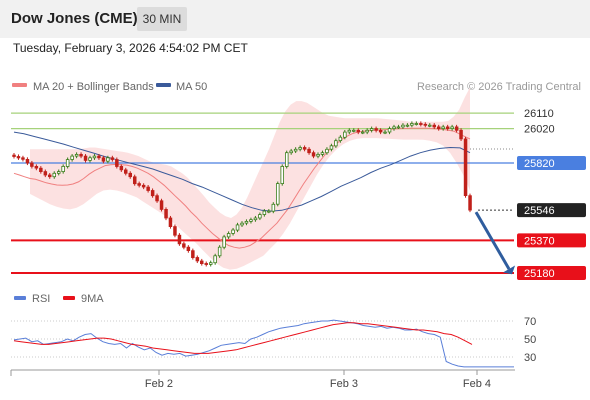 Image resolution: width=590 pixels, height=400 pixels. I want to click on projection-arrow, so click(492, 240).